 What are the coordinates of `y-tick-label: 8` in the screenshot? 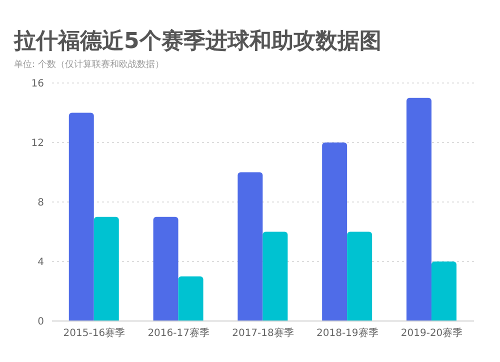 It's located at (41, 203).